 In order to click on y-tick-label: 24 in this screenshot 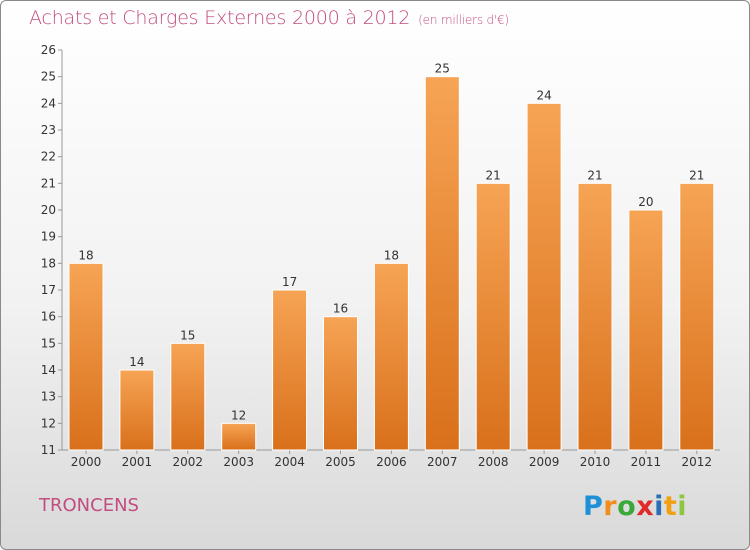, I will do `click(48, 103)`.